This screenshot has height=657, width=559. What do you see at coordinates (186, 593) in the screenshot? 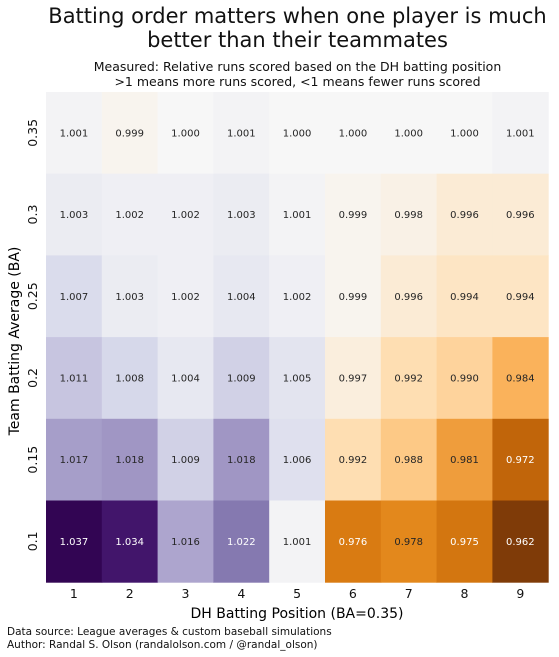
I see `x-tick-label: 3` at bounding box center [186, 593].